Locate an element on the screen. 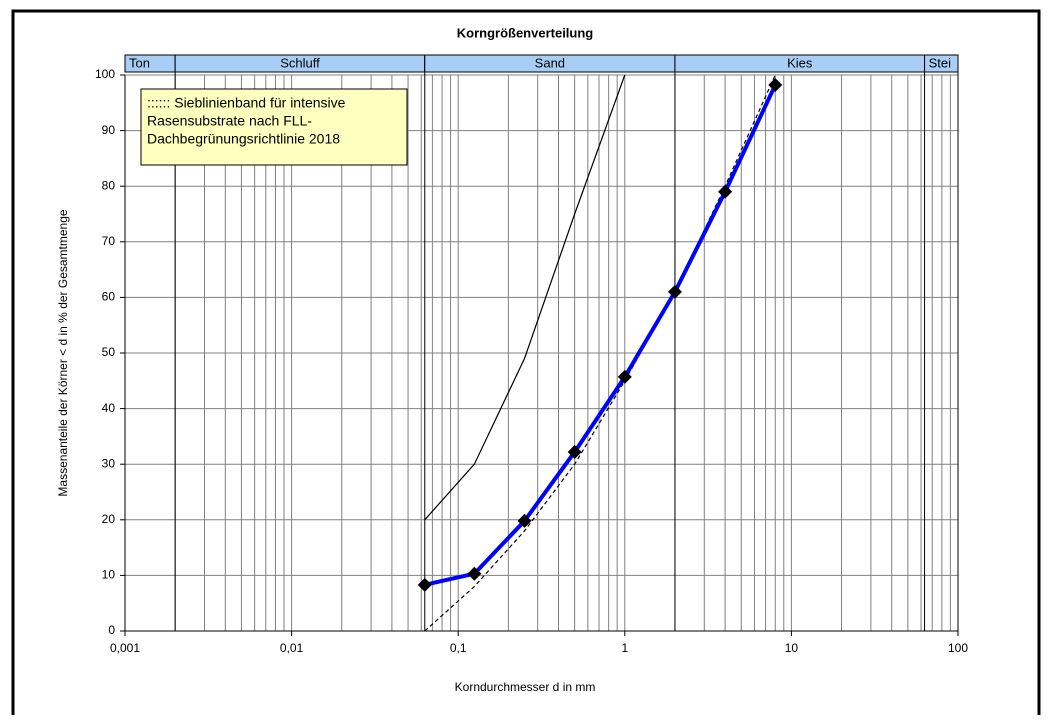 The width and height of the screenshot is (1051, 720). y-tick-label: 10 is located at coordinates (109, 575).